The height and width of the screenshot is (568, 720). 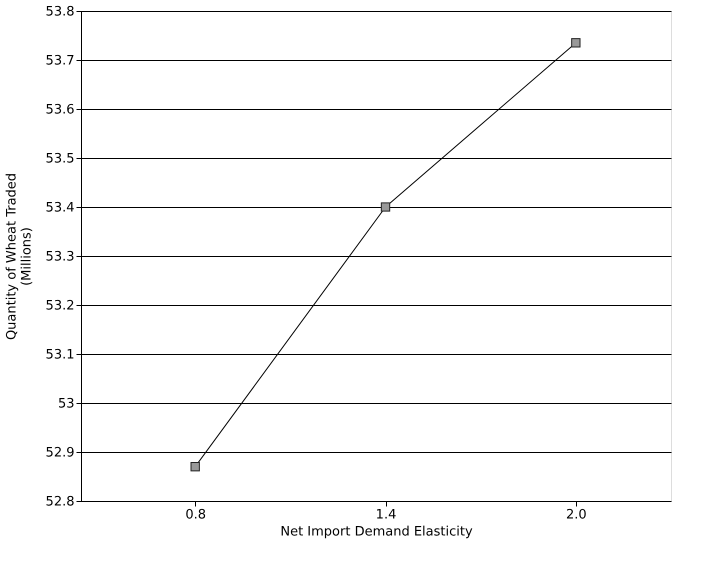 I want to click on y-tick-label: 53, so click(x=66, y=404).